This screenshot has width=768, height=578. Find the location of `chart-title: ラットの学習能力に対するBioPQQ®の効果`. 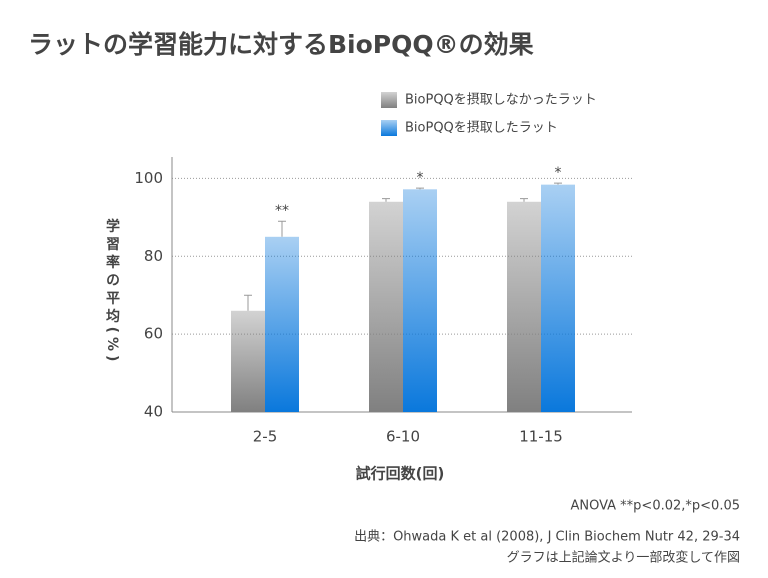

chart-title: ラットの学習能力に対するBioPQQ®の効果 is located at coordinates (281, 44).